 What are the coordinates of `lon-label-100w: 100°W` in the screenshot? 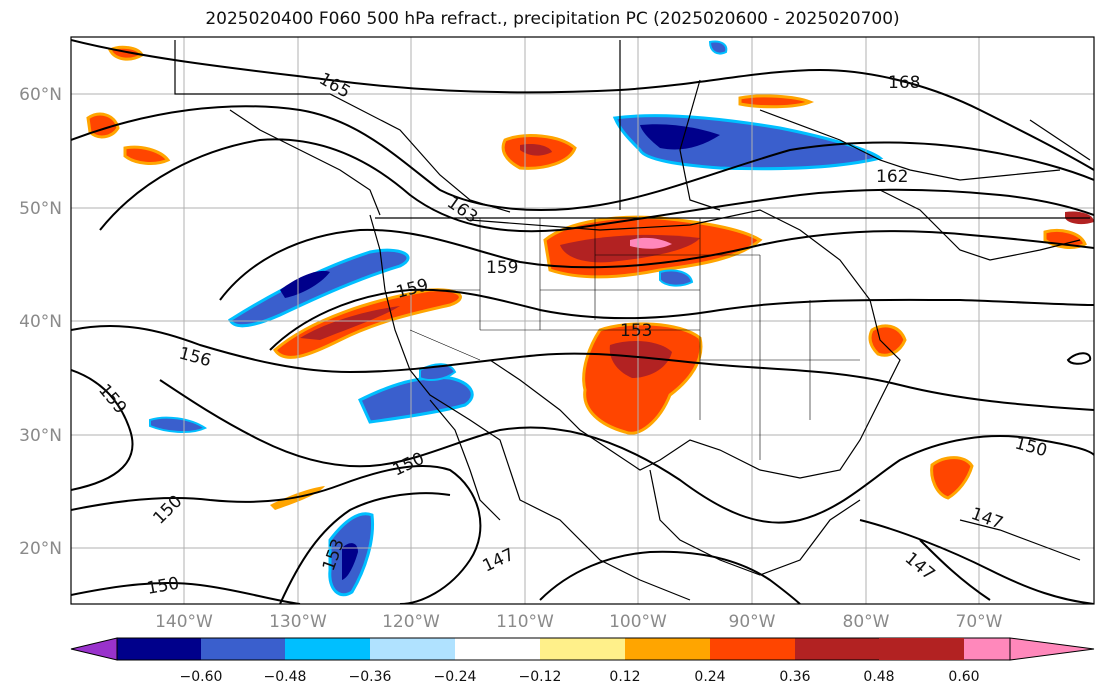 It's located at (638, 622).